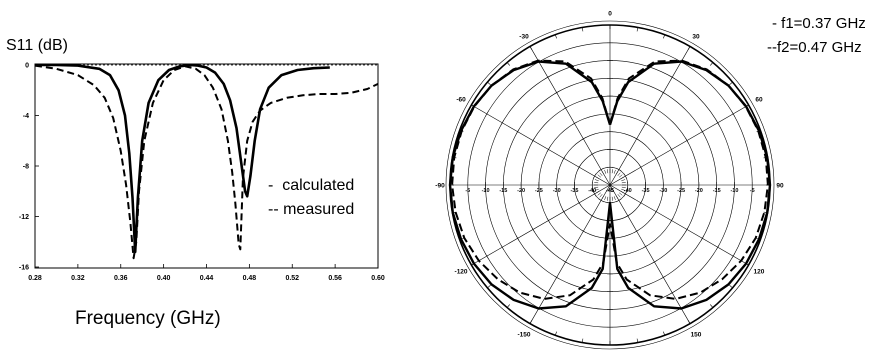 This screenshot has height=352, width=884. What do you see at coordinates (524, 37) in the screenshot?
I see `polar-angle-label: -30` at bounding box center [524, 37].